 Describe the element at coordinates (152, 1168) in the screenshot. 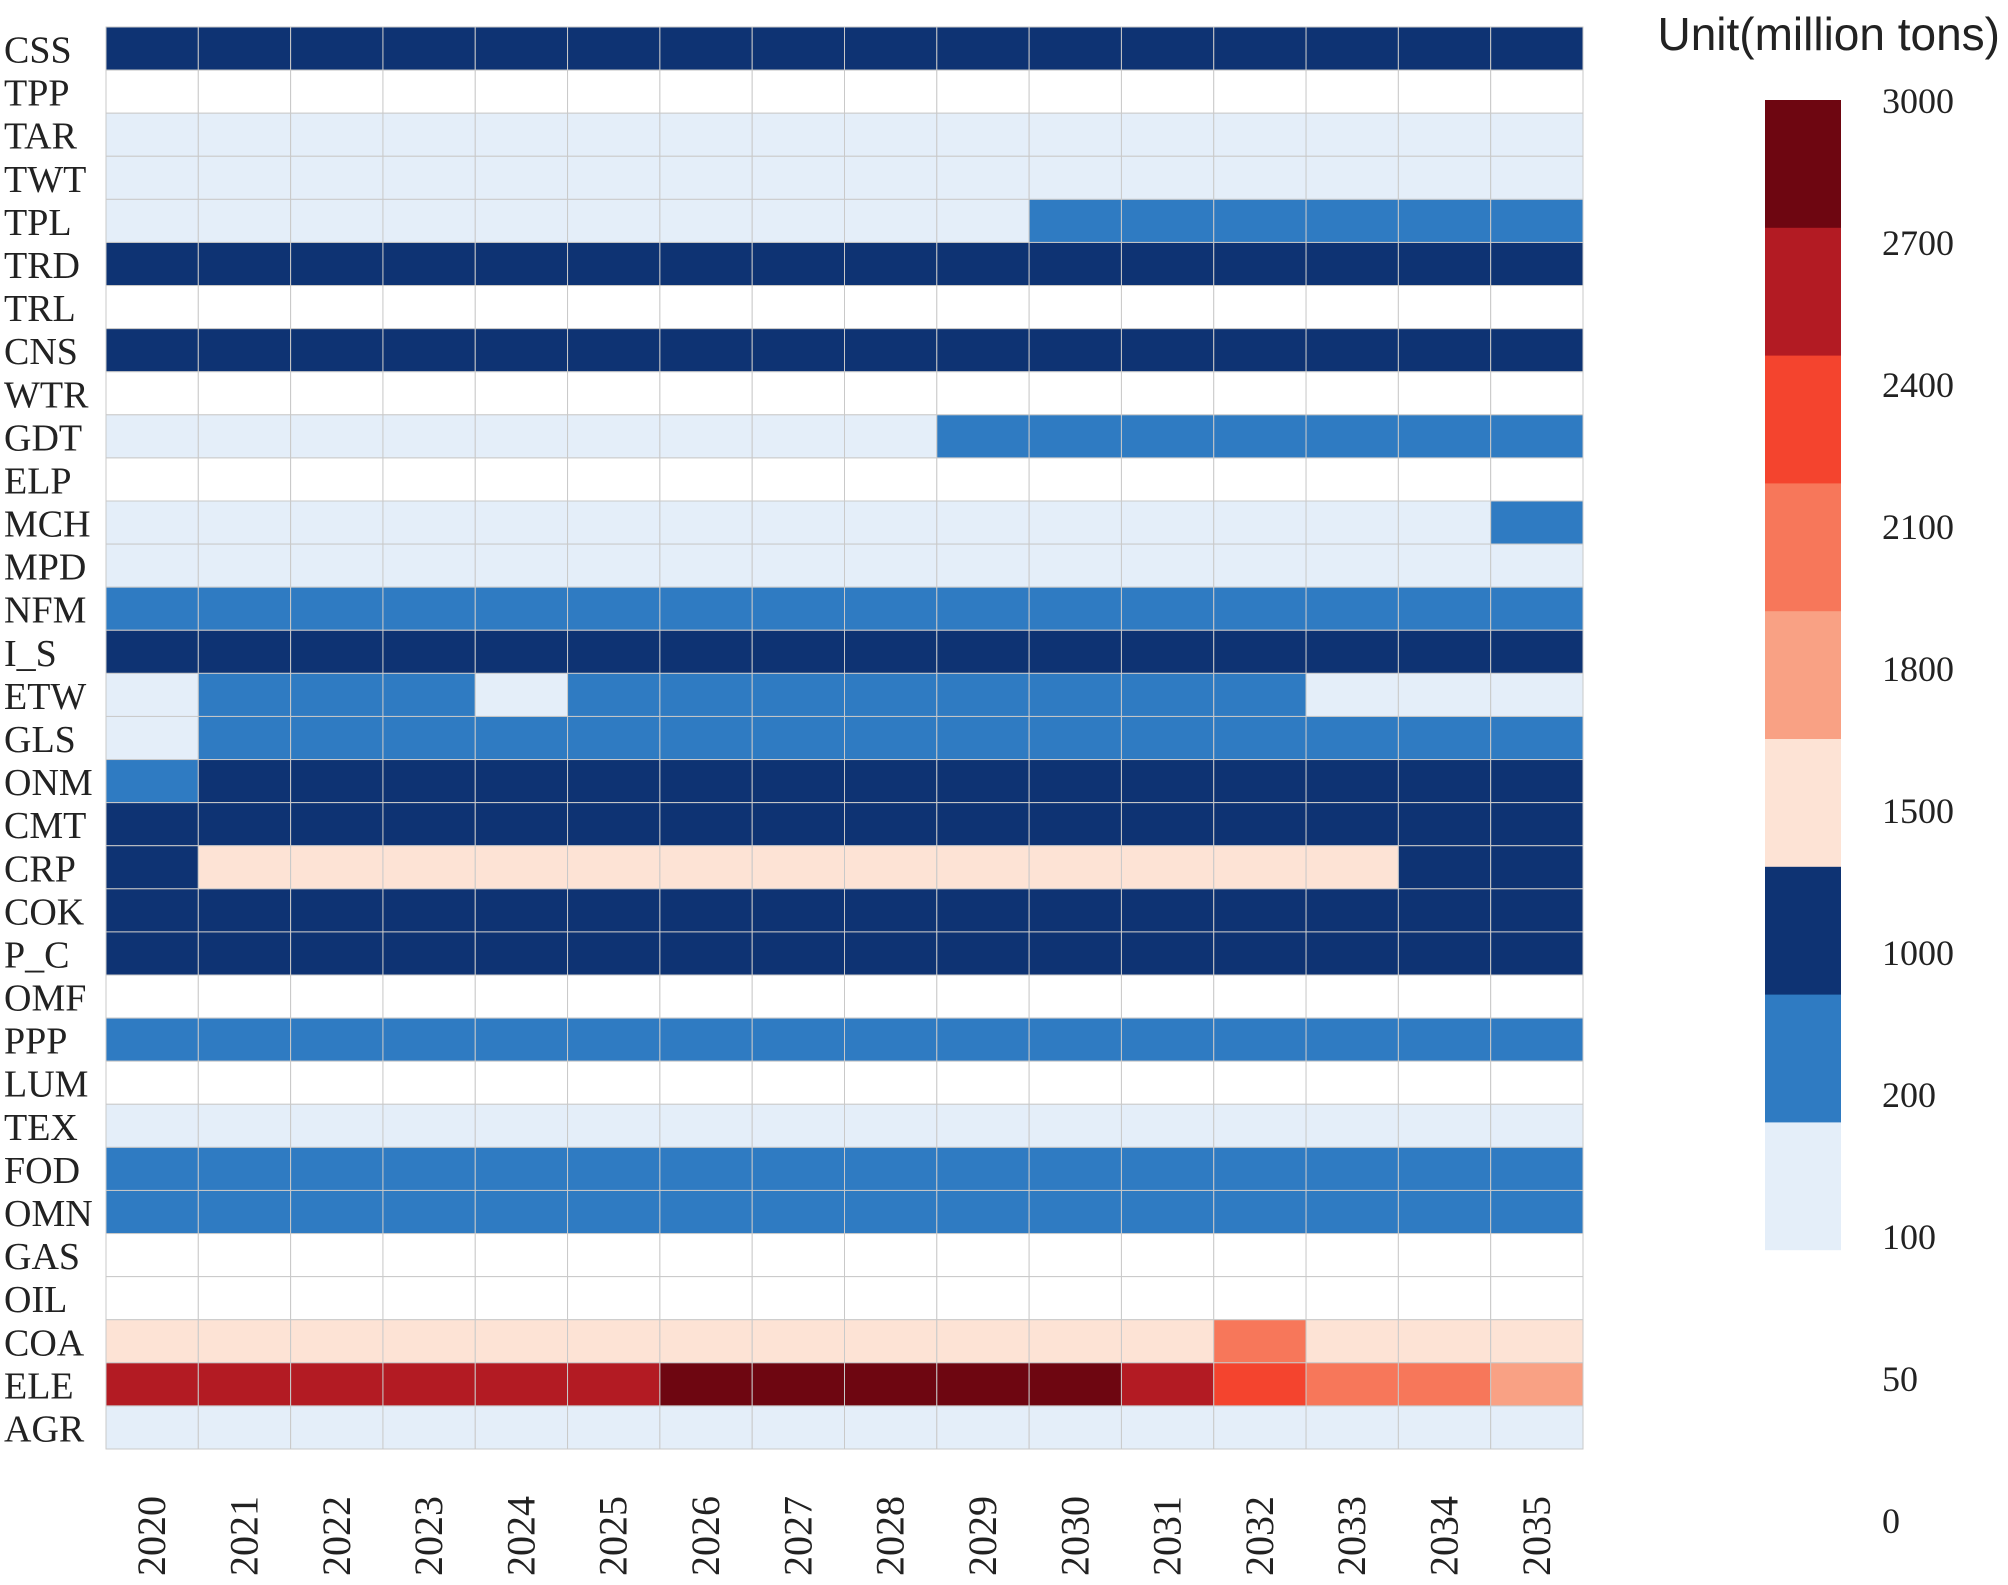

I see `heatmap-cell-FOD-2020` at that location.